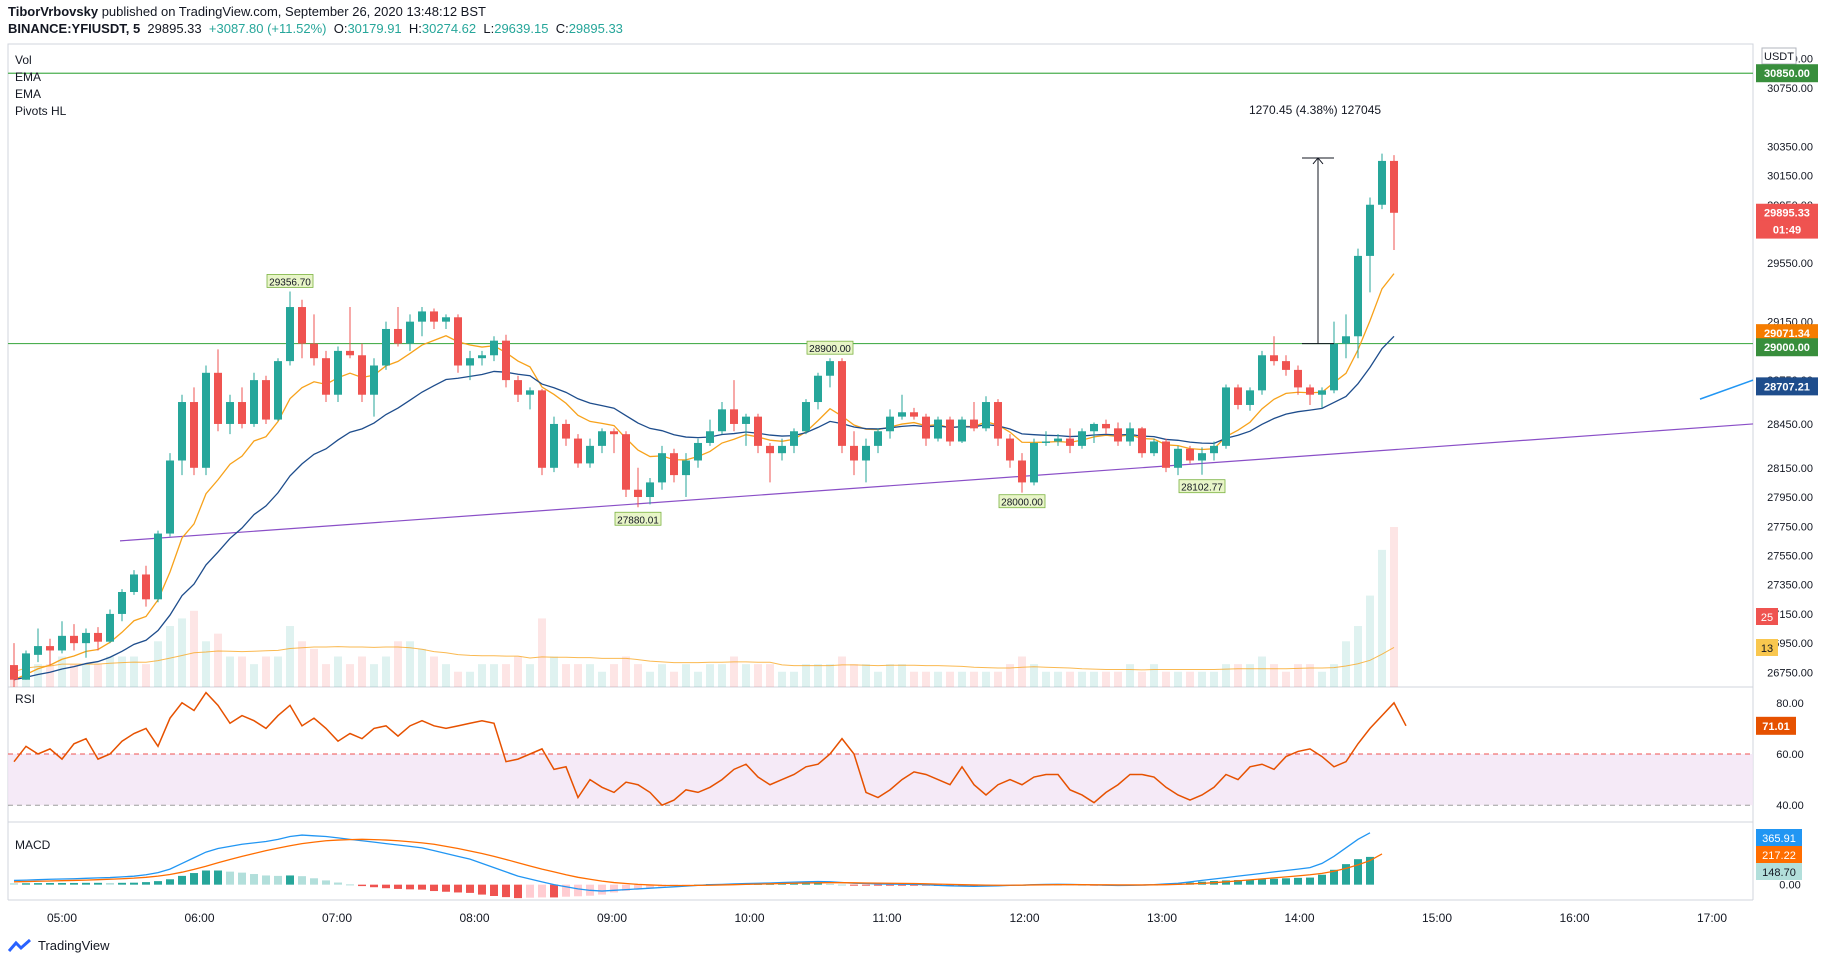 This screenshot has width=1828, height=968. I want to click on last-price-badge: 29895.33, so click(1787, 212).